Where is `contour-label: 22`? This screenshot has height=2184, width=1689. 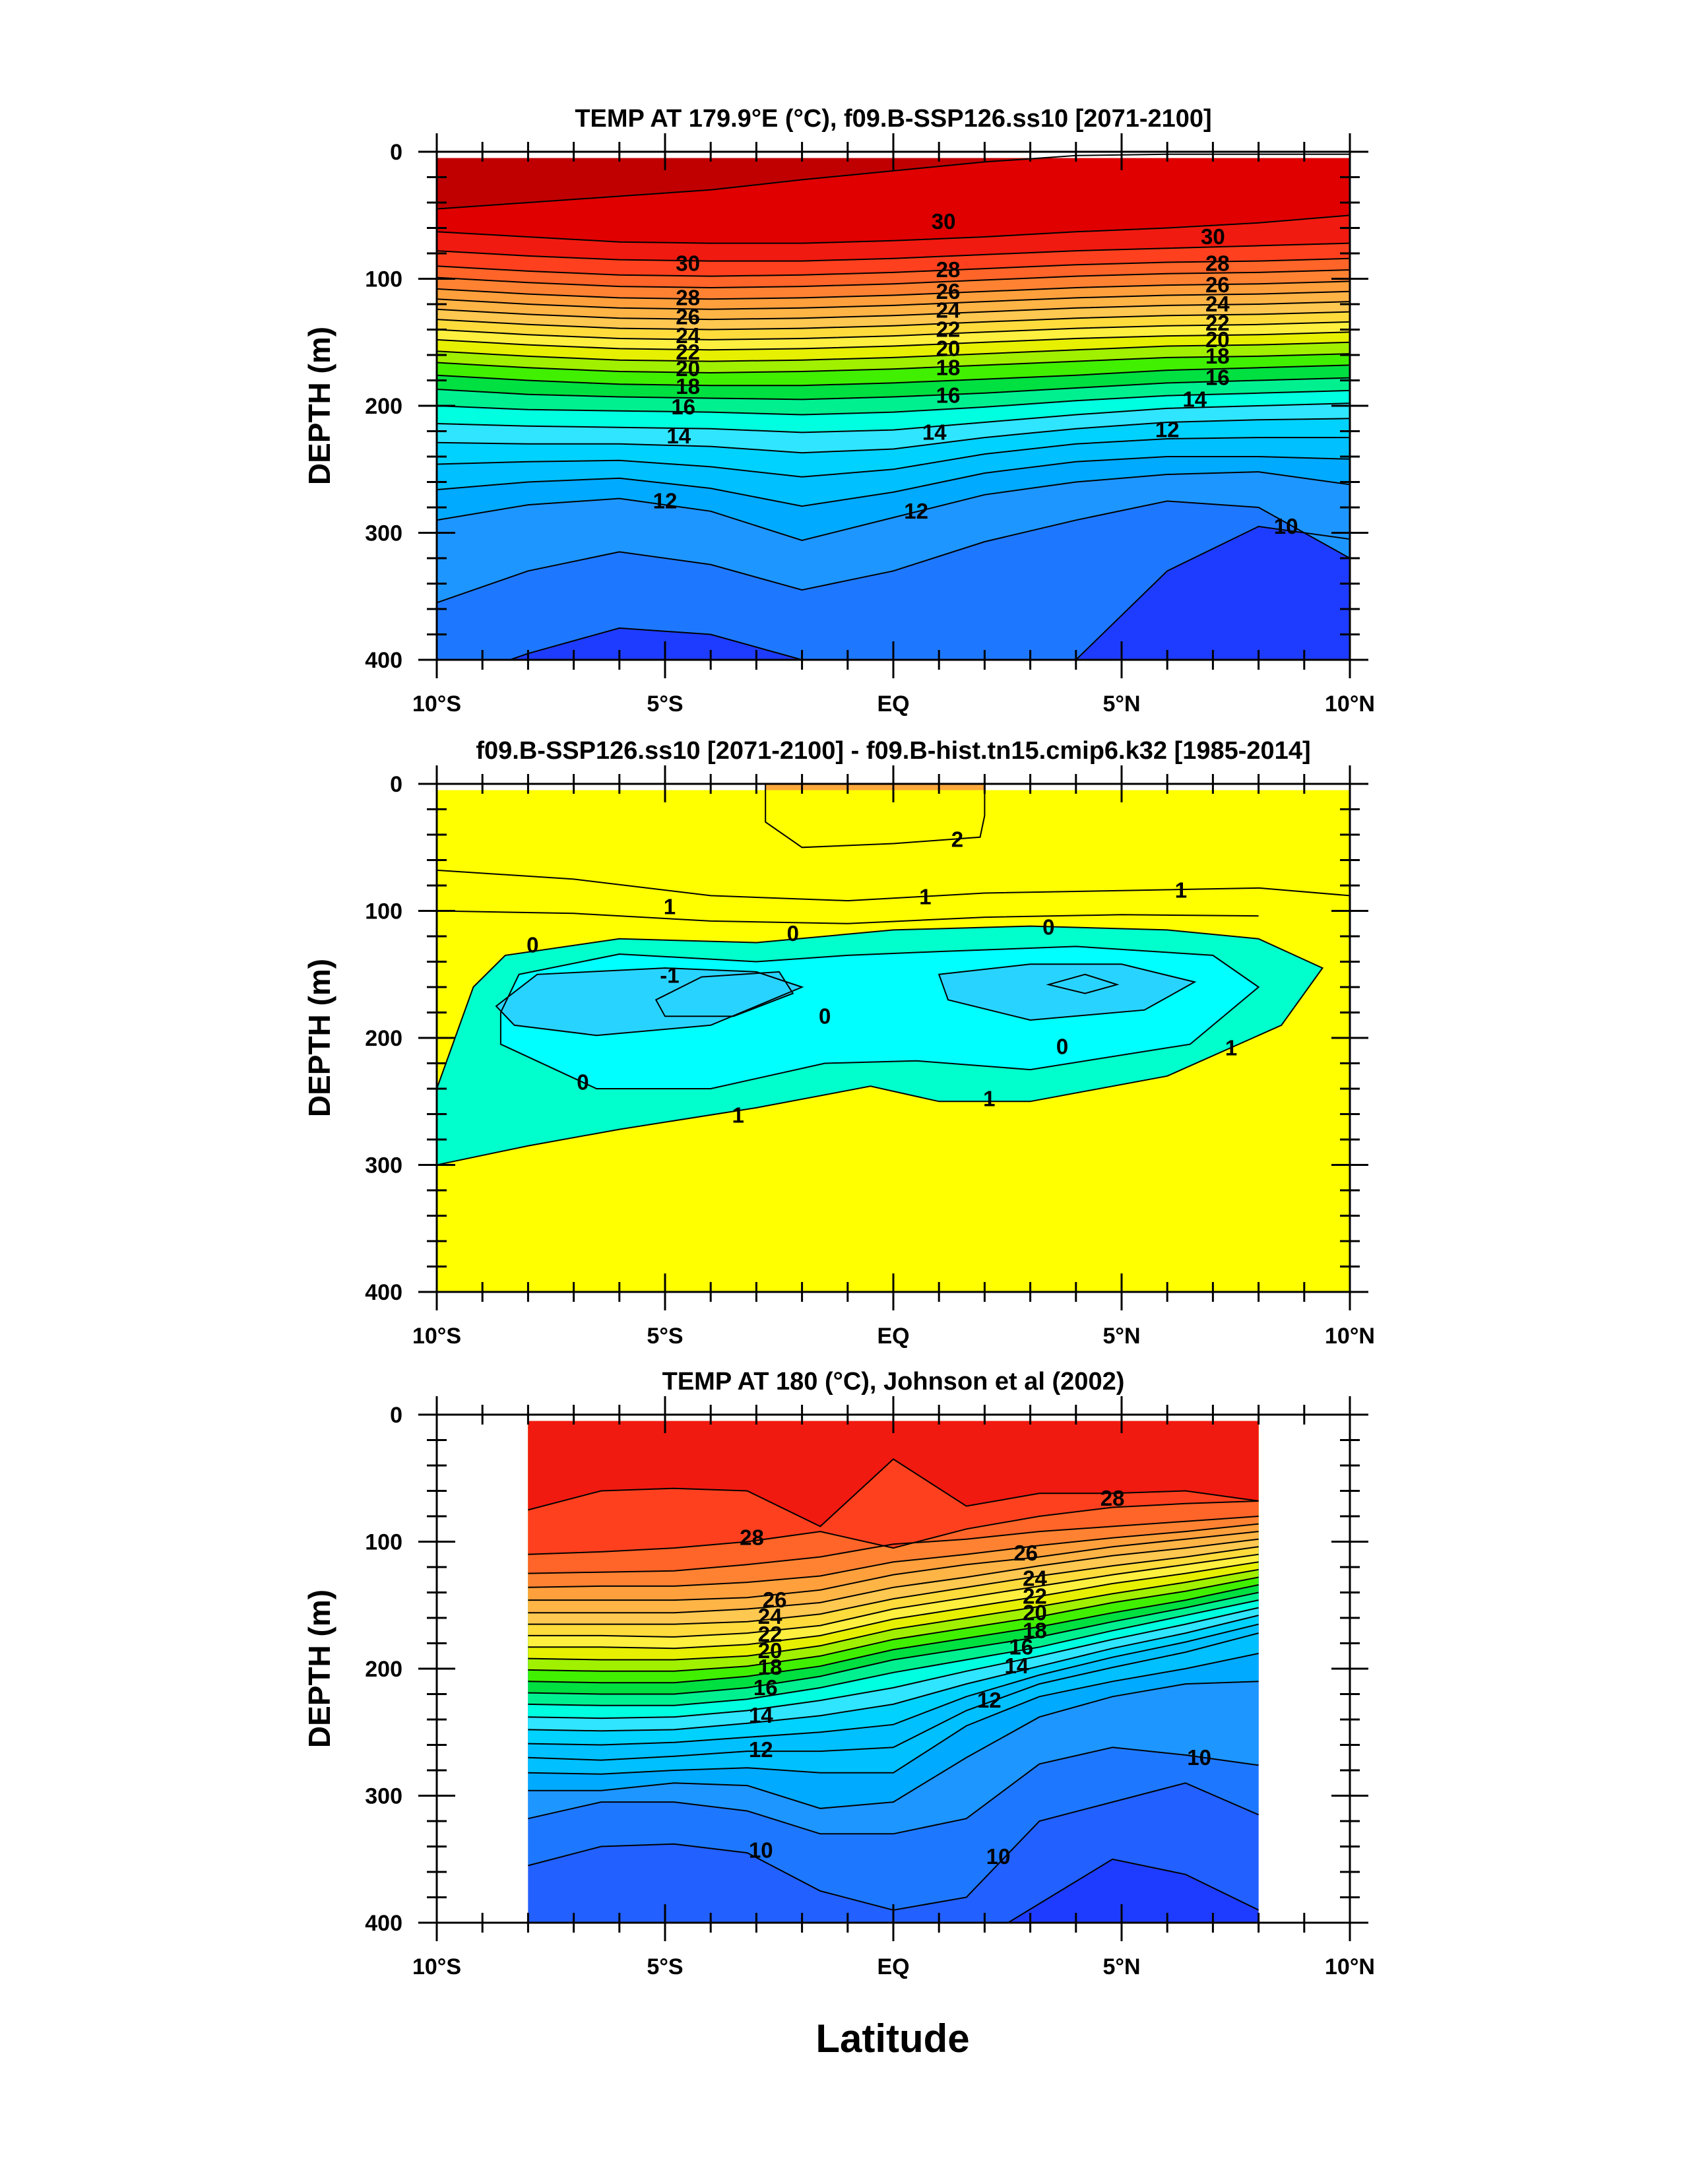
contour-label: 22 is located at coordinates (1035, 1596).